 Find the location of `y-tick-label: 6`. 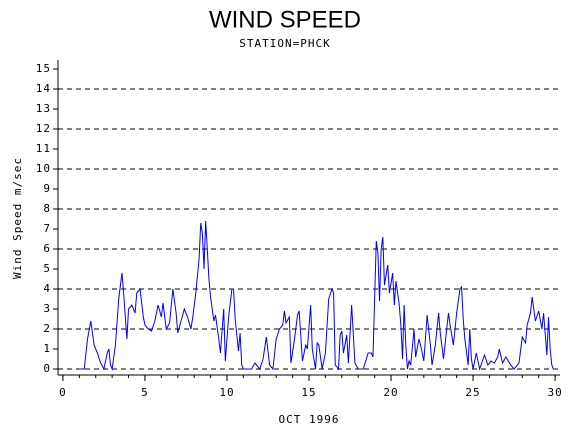

y-tick-label: 6 is located at coordinates (47, 248).